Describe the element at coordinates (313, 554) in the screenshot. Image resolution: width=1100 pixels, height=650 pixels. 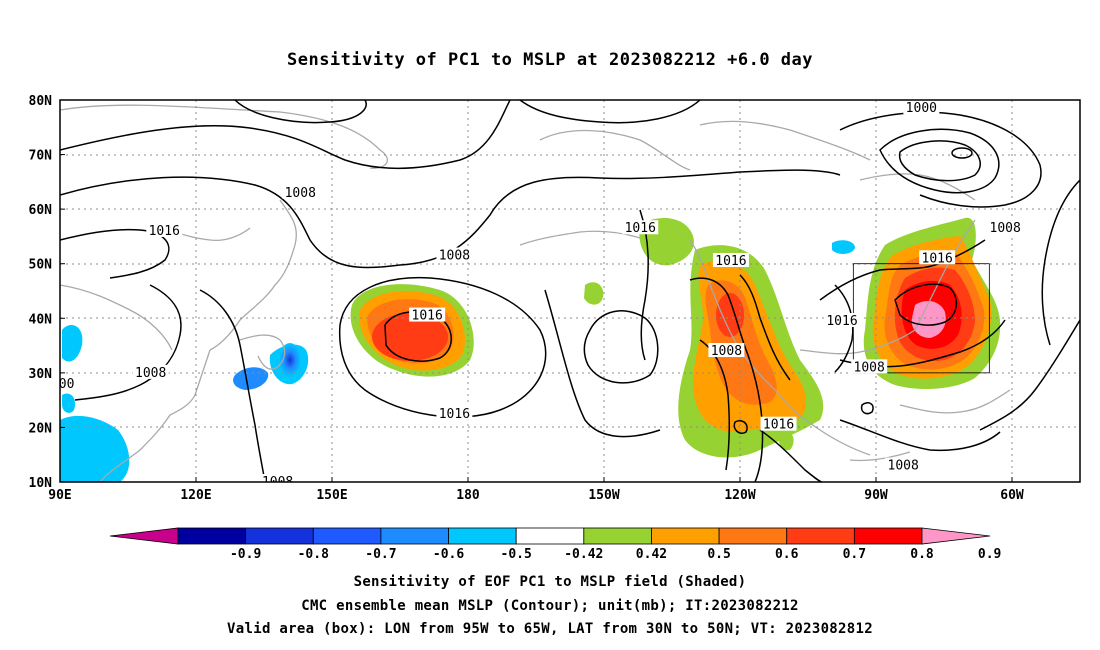
I see `colorbar-tick-label: -0.8` at that location.